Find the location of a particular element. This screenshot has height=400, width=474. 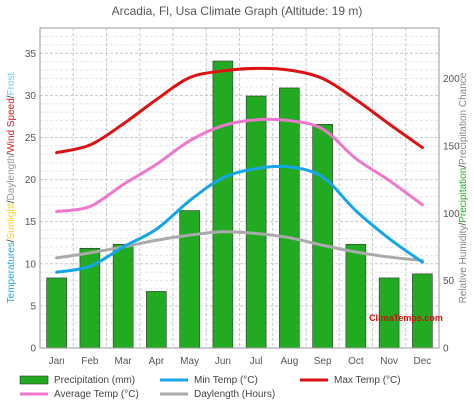

x-tick-label: Feb is located at coordinates (90, 361).